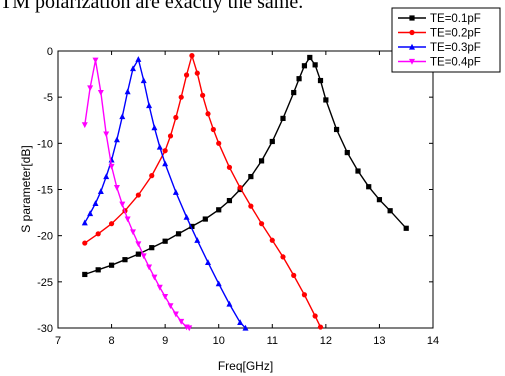 The height and width of the screenshot is (376, 505). What do you see at coordinates (455, 34) in the screenshot?
I see `legend-label: TE=0.2pF` at bounding box center [455, 34].